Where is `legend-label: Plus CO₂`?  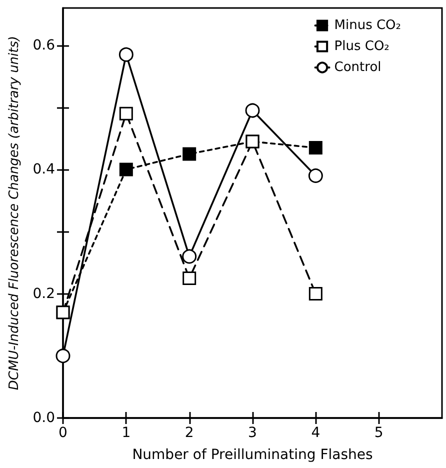
legend-label: Plus CO₂ is located at coordinates (362, 46).